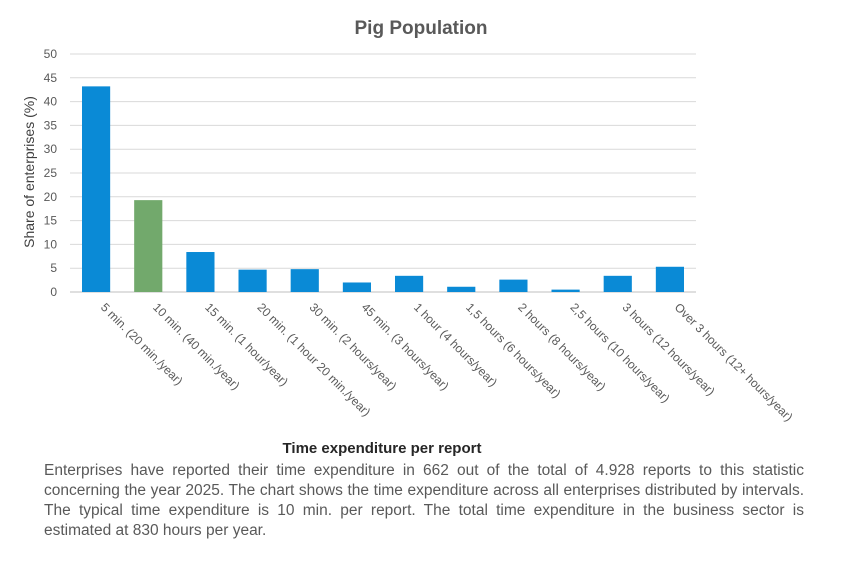  I want to click on y-tick-label: 0, so click(53, 292).